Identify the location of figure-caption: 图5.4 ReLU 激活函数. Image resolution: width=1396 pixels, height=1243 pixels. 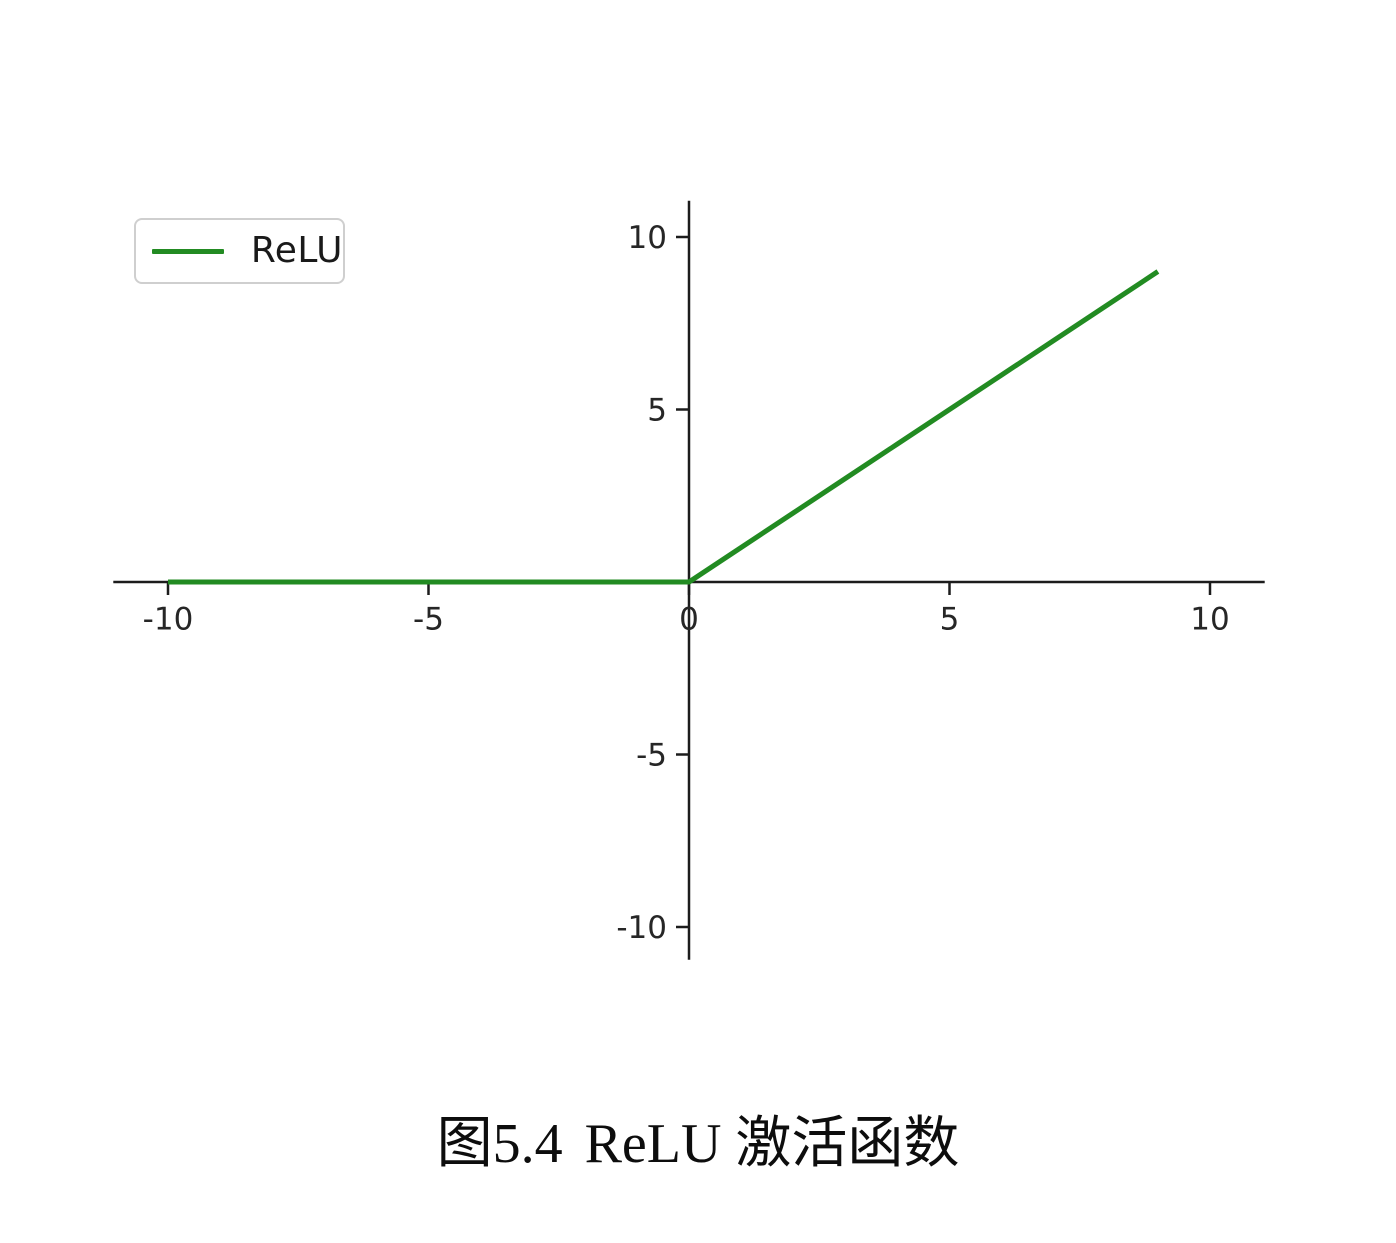
(698, 1138).